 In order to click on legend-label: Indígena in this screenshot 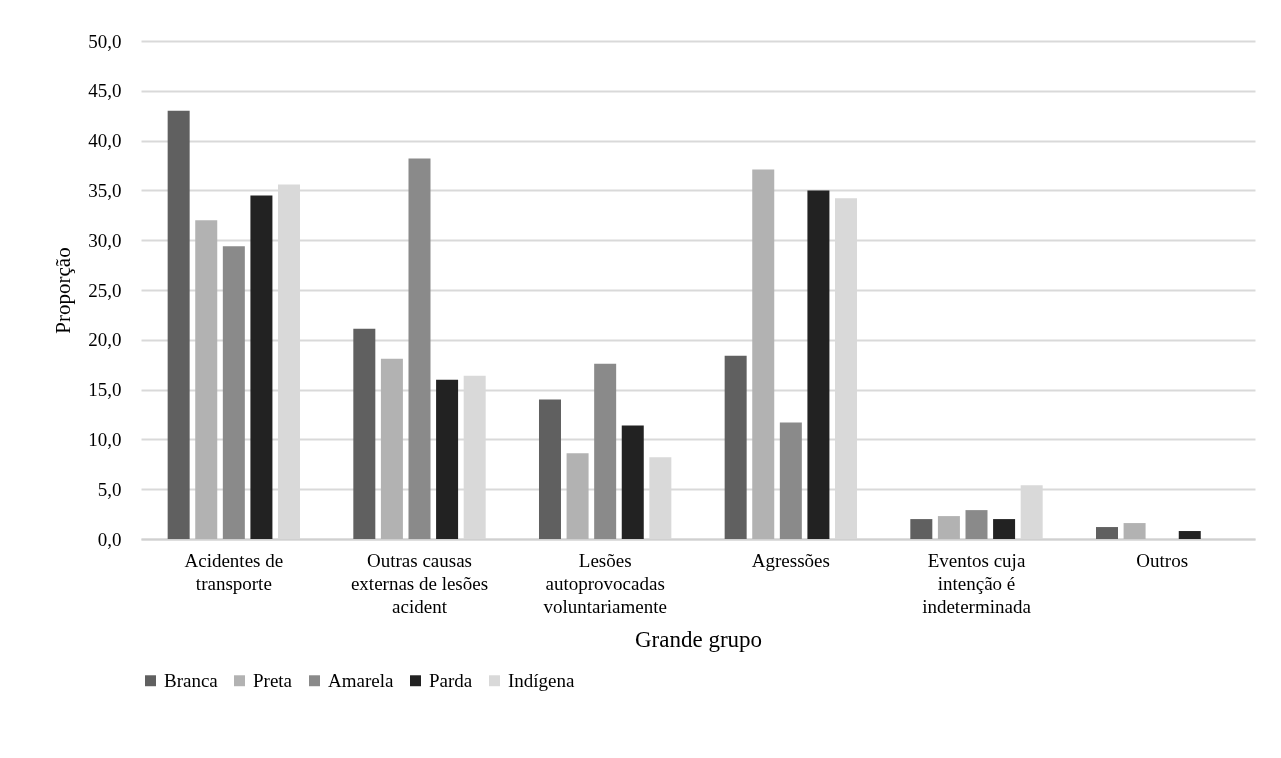, I will do `click(542, 680)`.